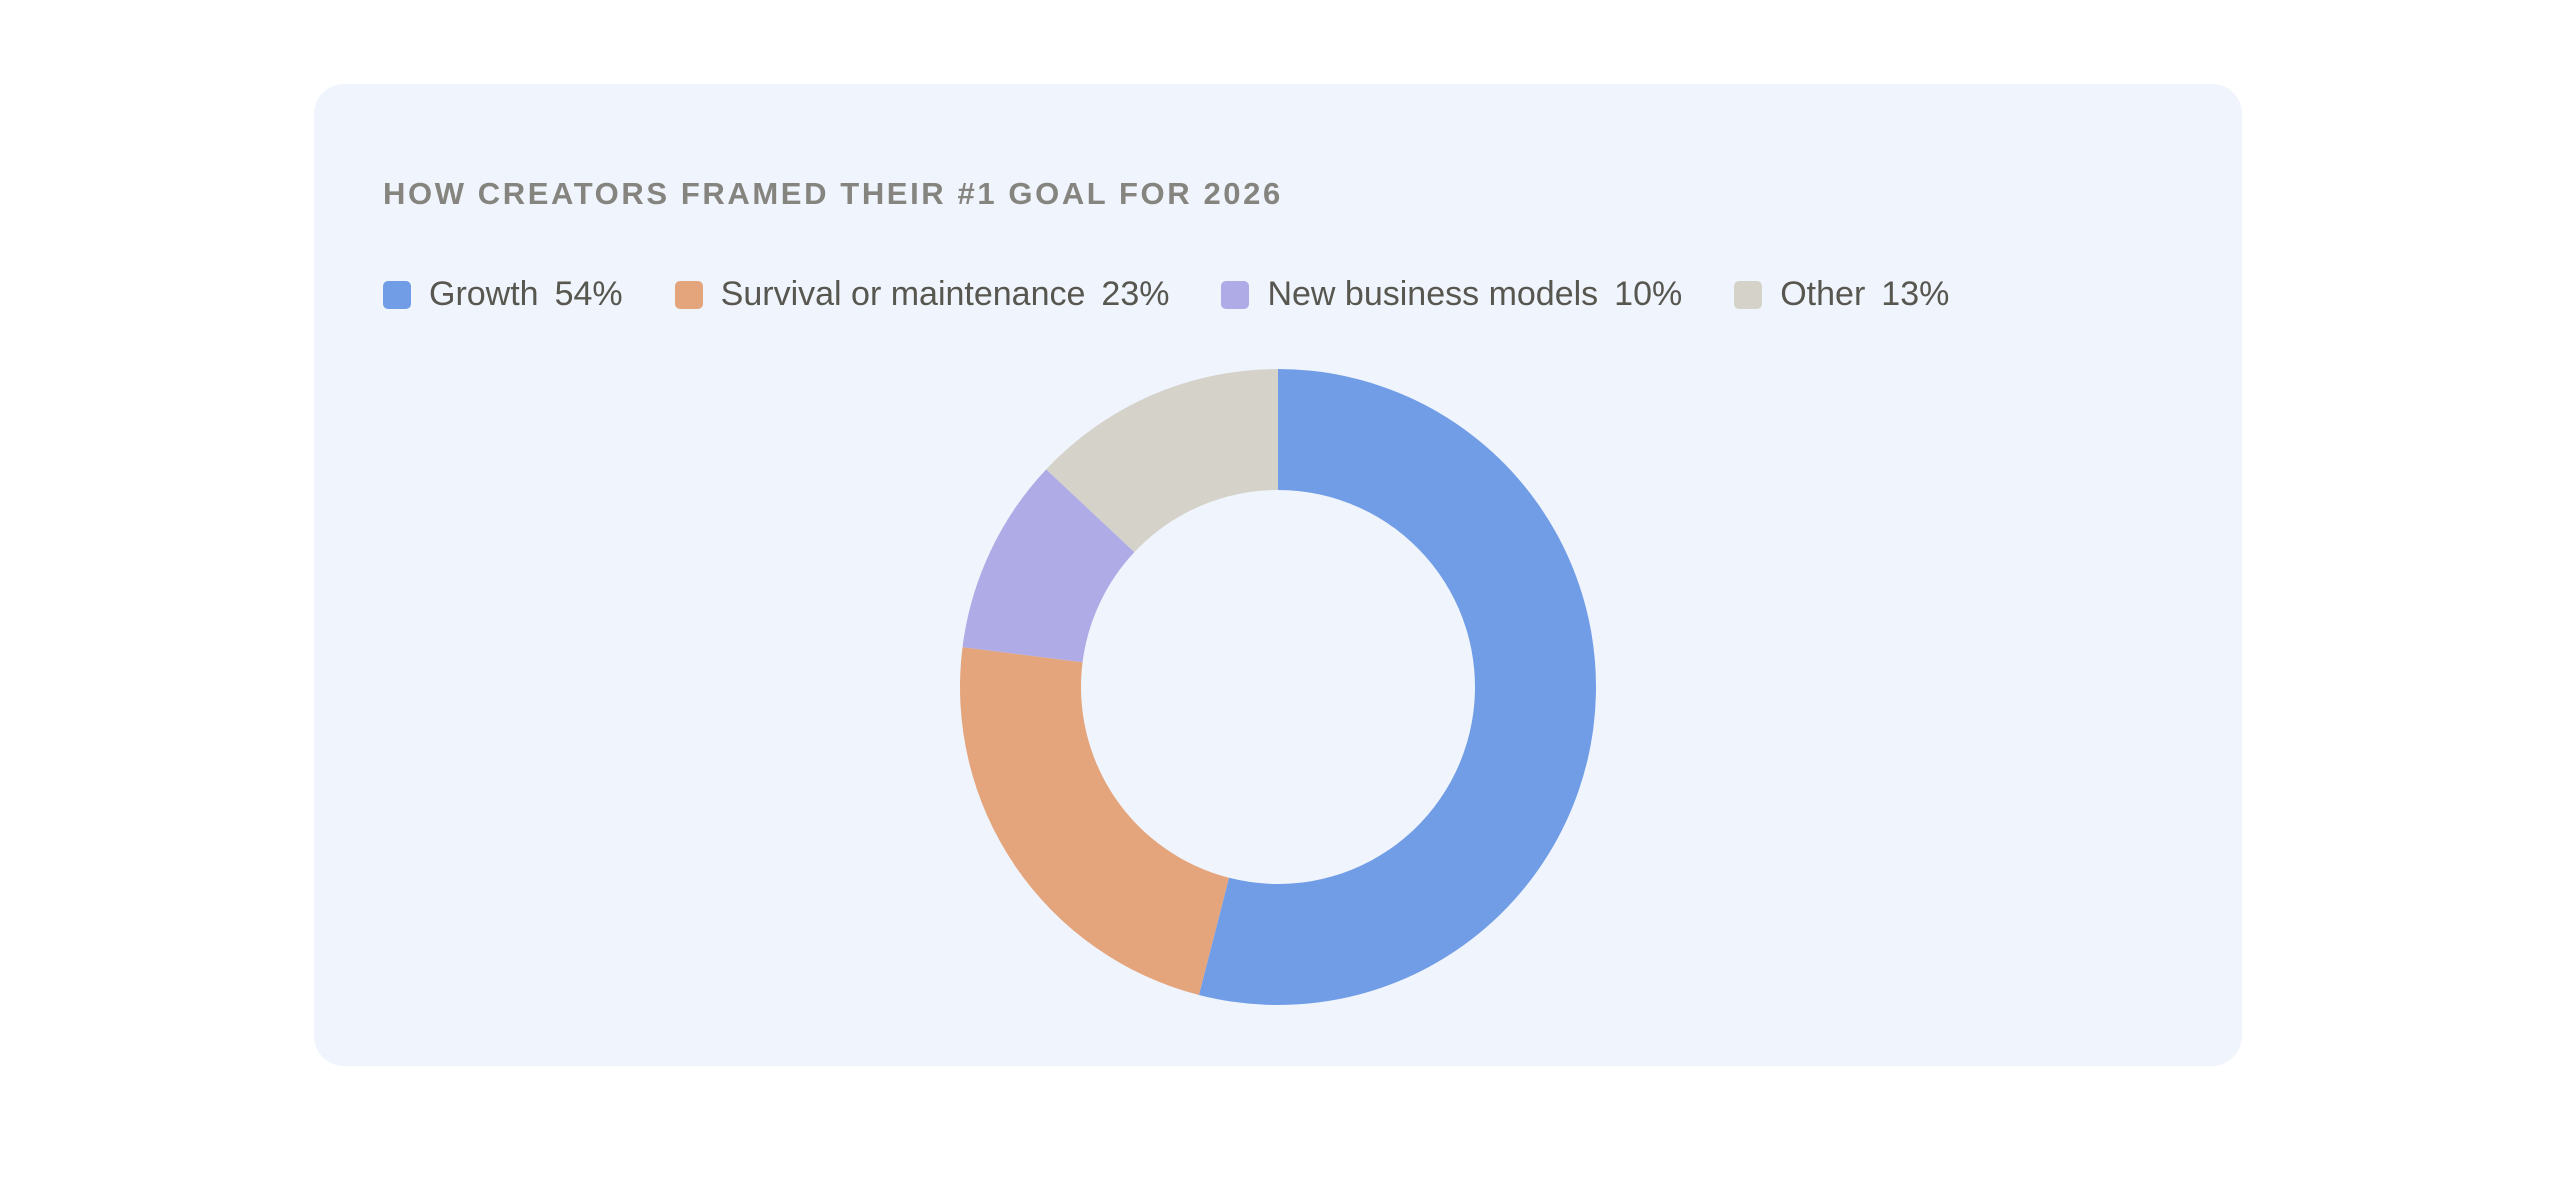 This screenshot has height=1181, width=2560. I want to click on legend-item-survival: Survival or maintenance 23%, so click(922, 294).